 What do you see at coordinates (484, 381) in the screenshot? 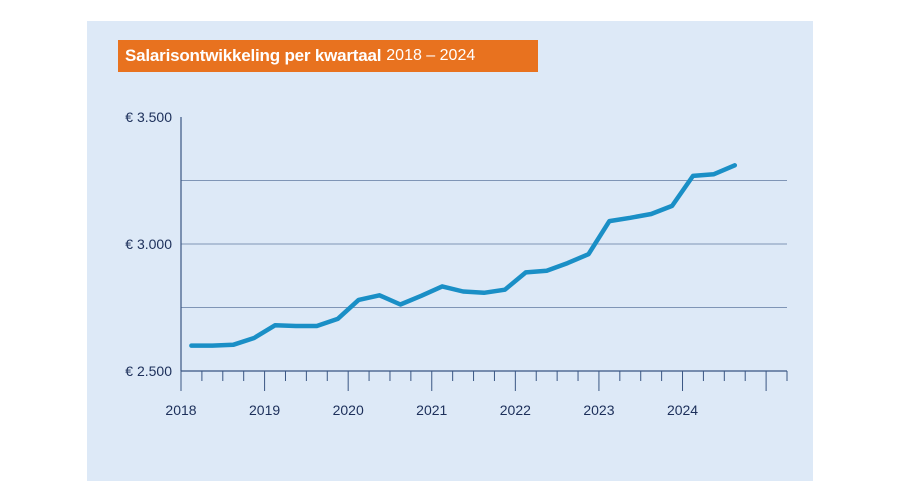
I see `x-ticks` at bounding box center [484, 381].